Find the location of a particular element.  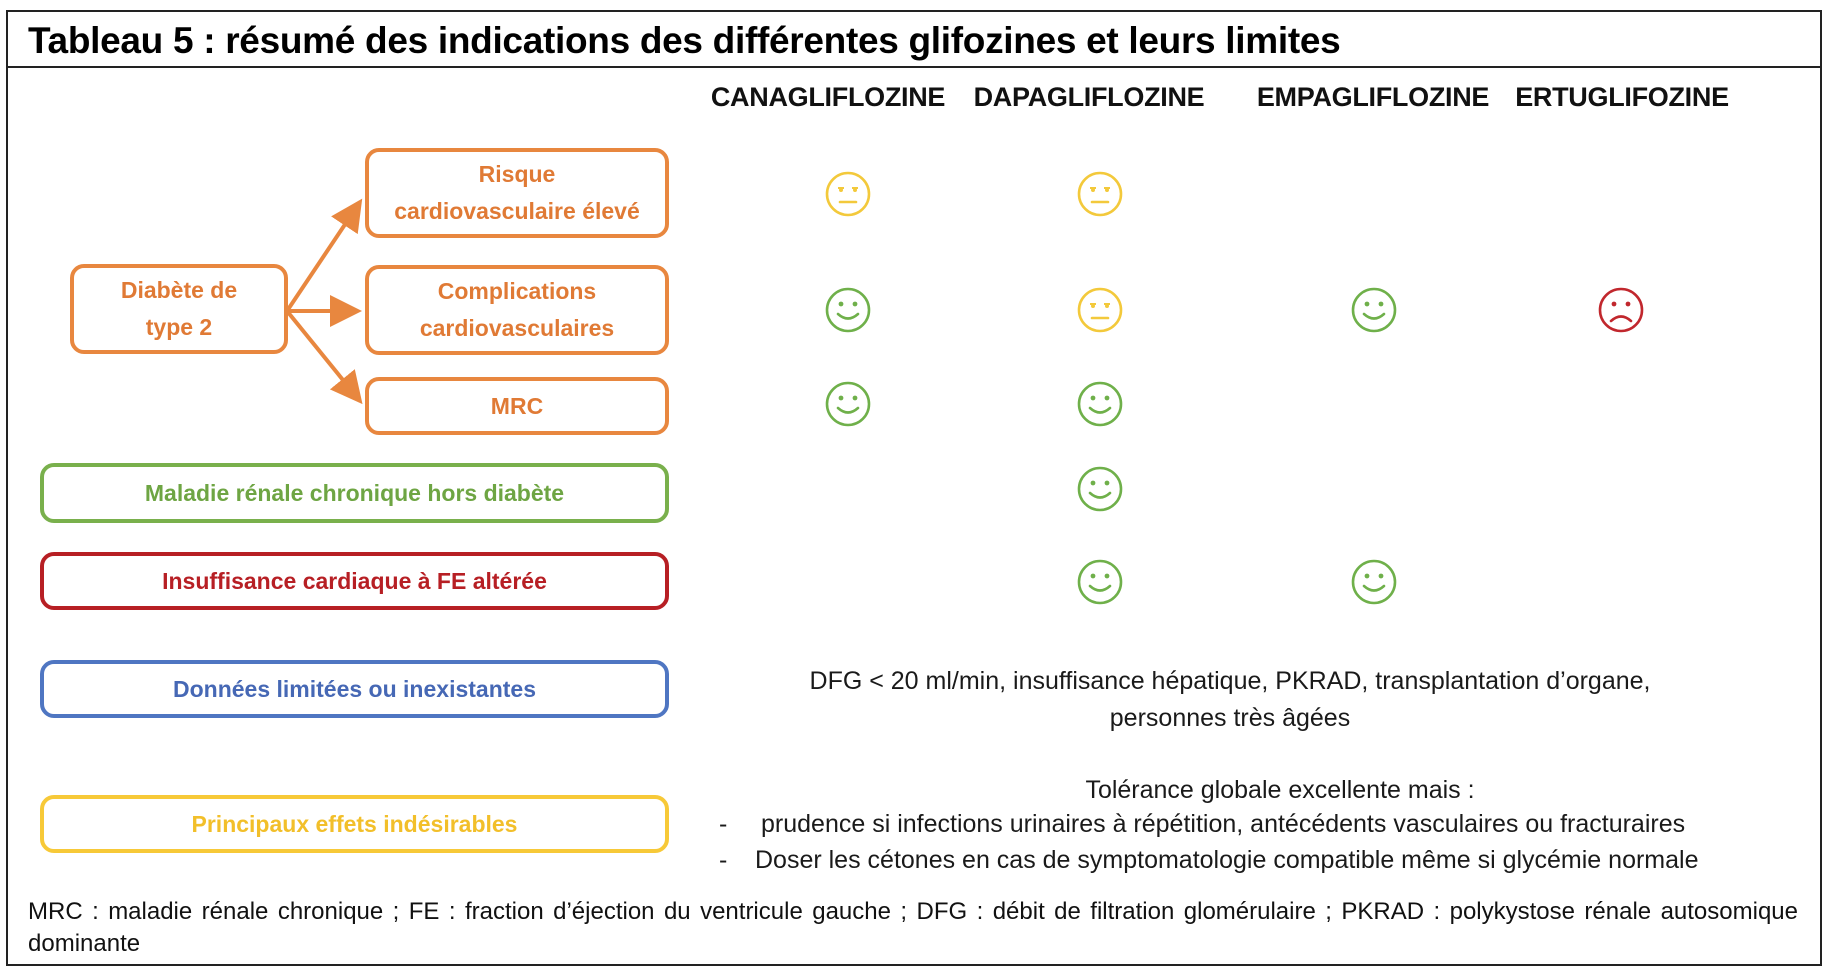

mrc-box: MRC is located at coordinates (517, 406).